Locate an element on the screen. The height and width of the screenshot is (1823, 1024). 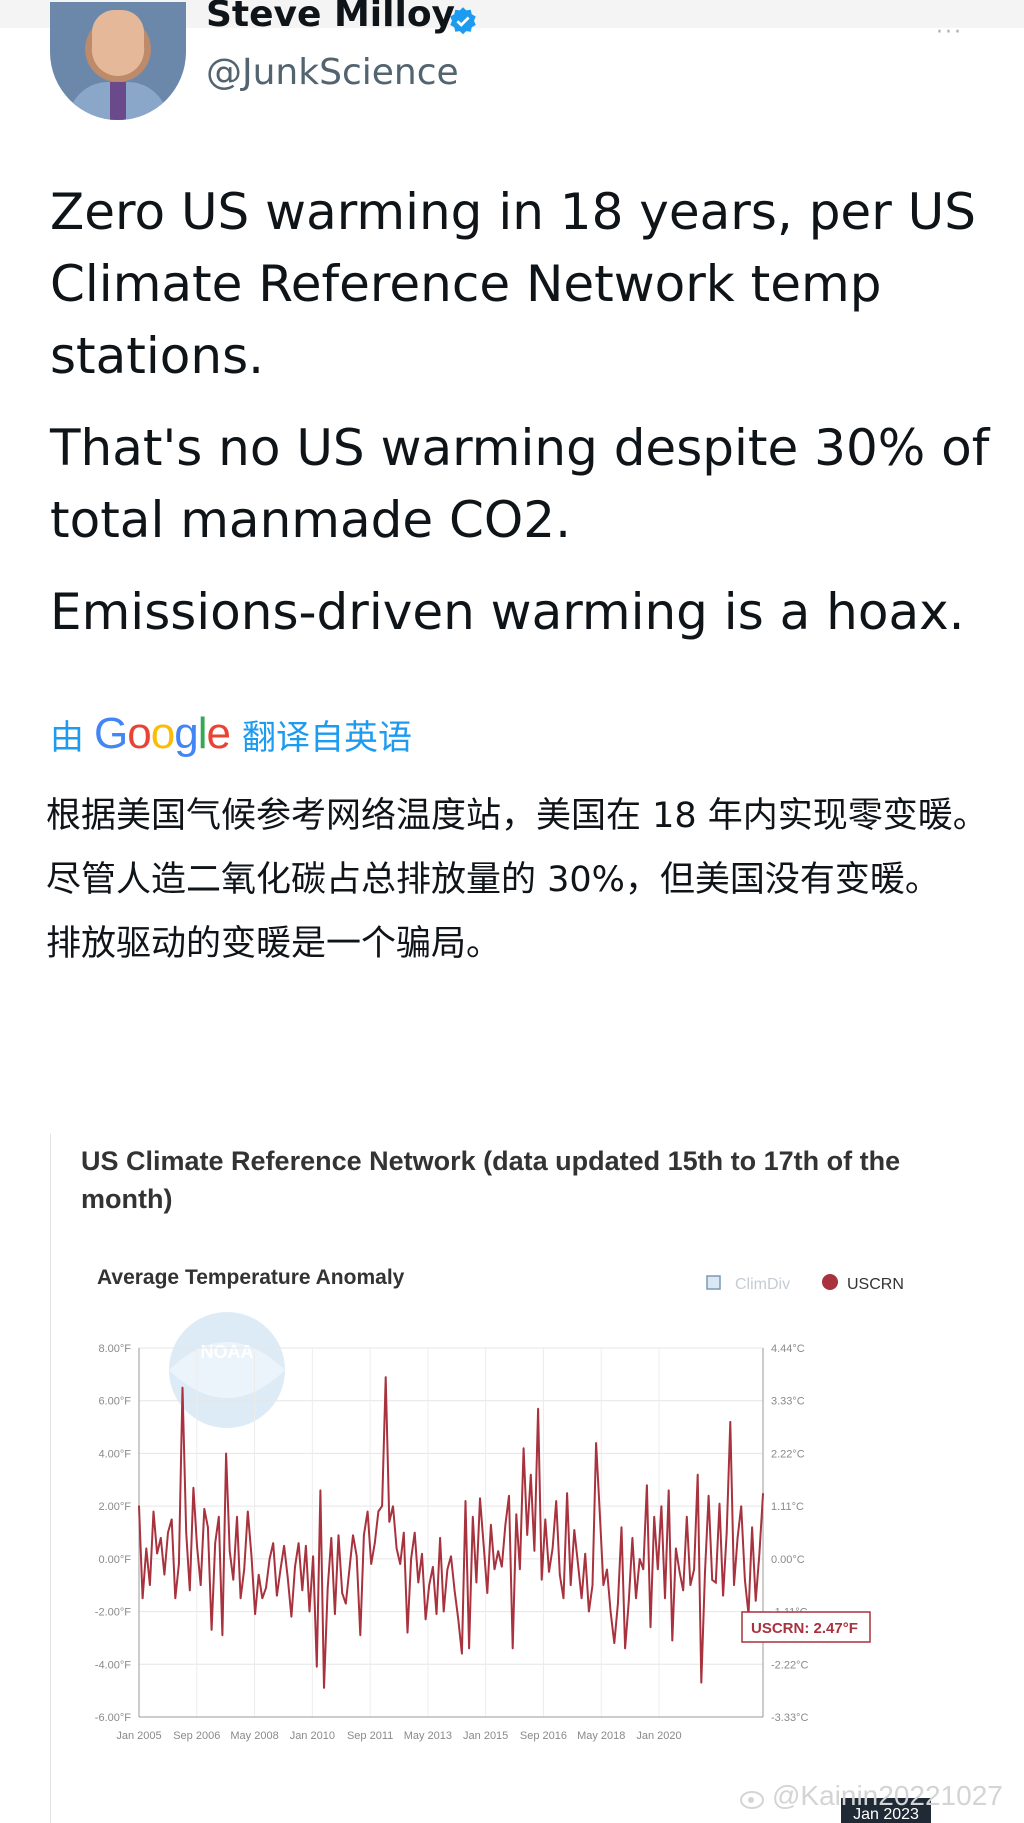
y-left-tick-label: -2.00°F is located at coordinates (113, 1613).